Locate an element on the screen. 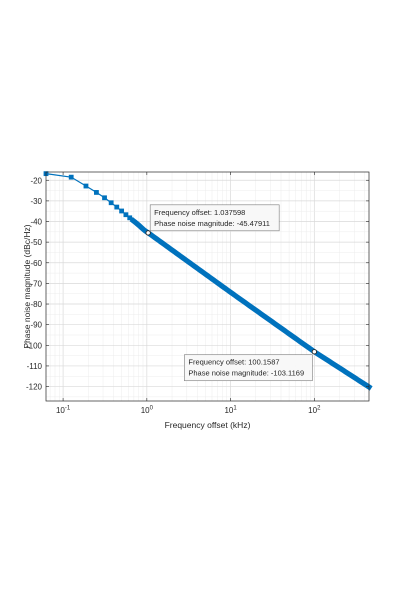 The image size is (414, 590). y-tick-label: -100 is located at coordinates (34, 345).